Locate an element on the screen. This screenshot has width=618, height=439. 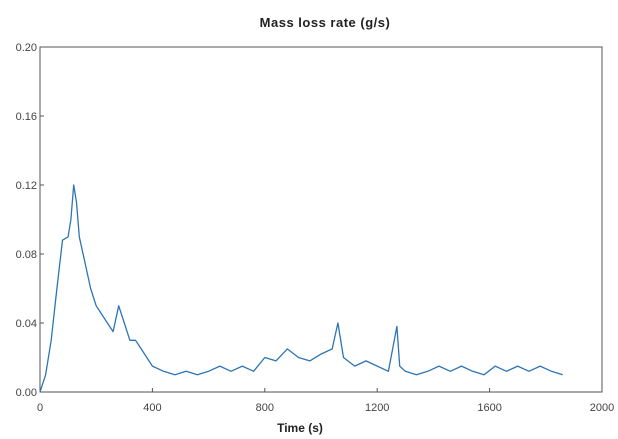
x-tick-label: 0 is located at coordinates (40, 408).